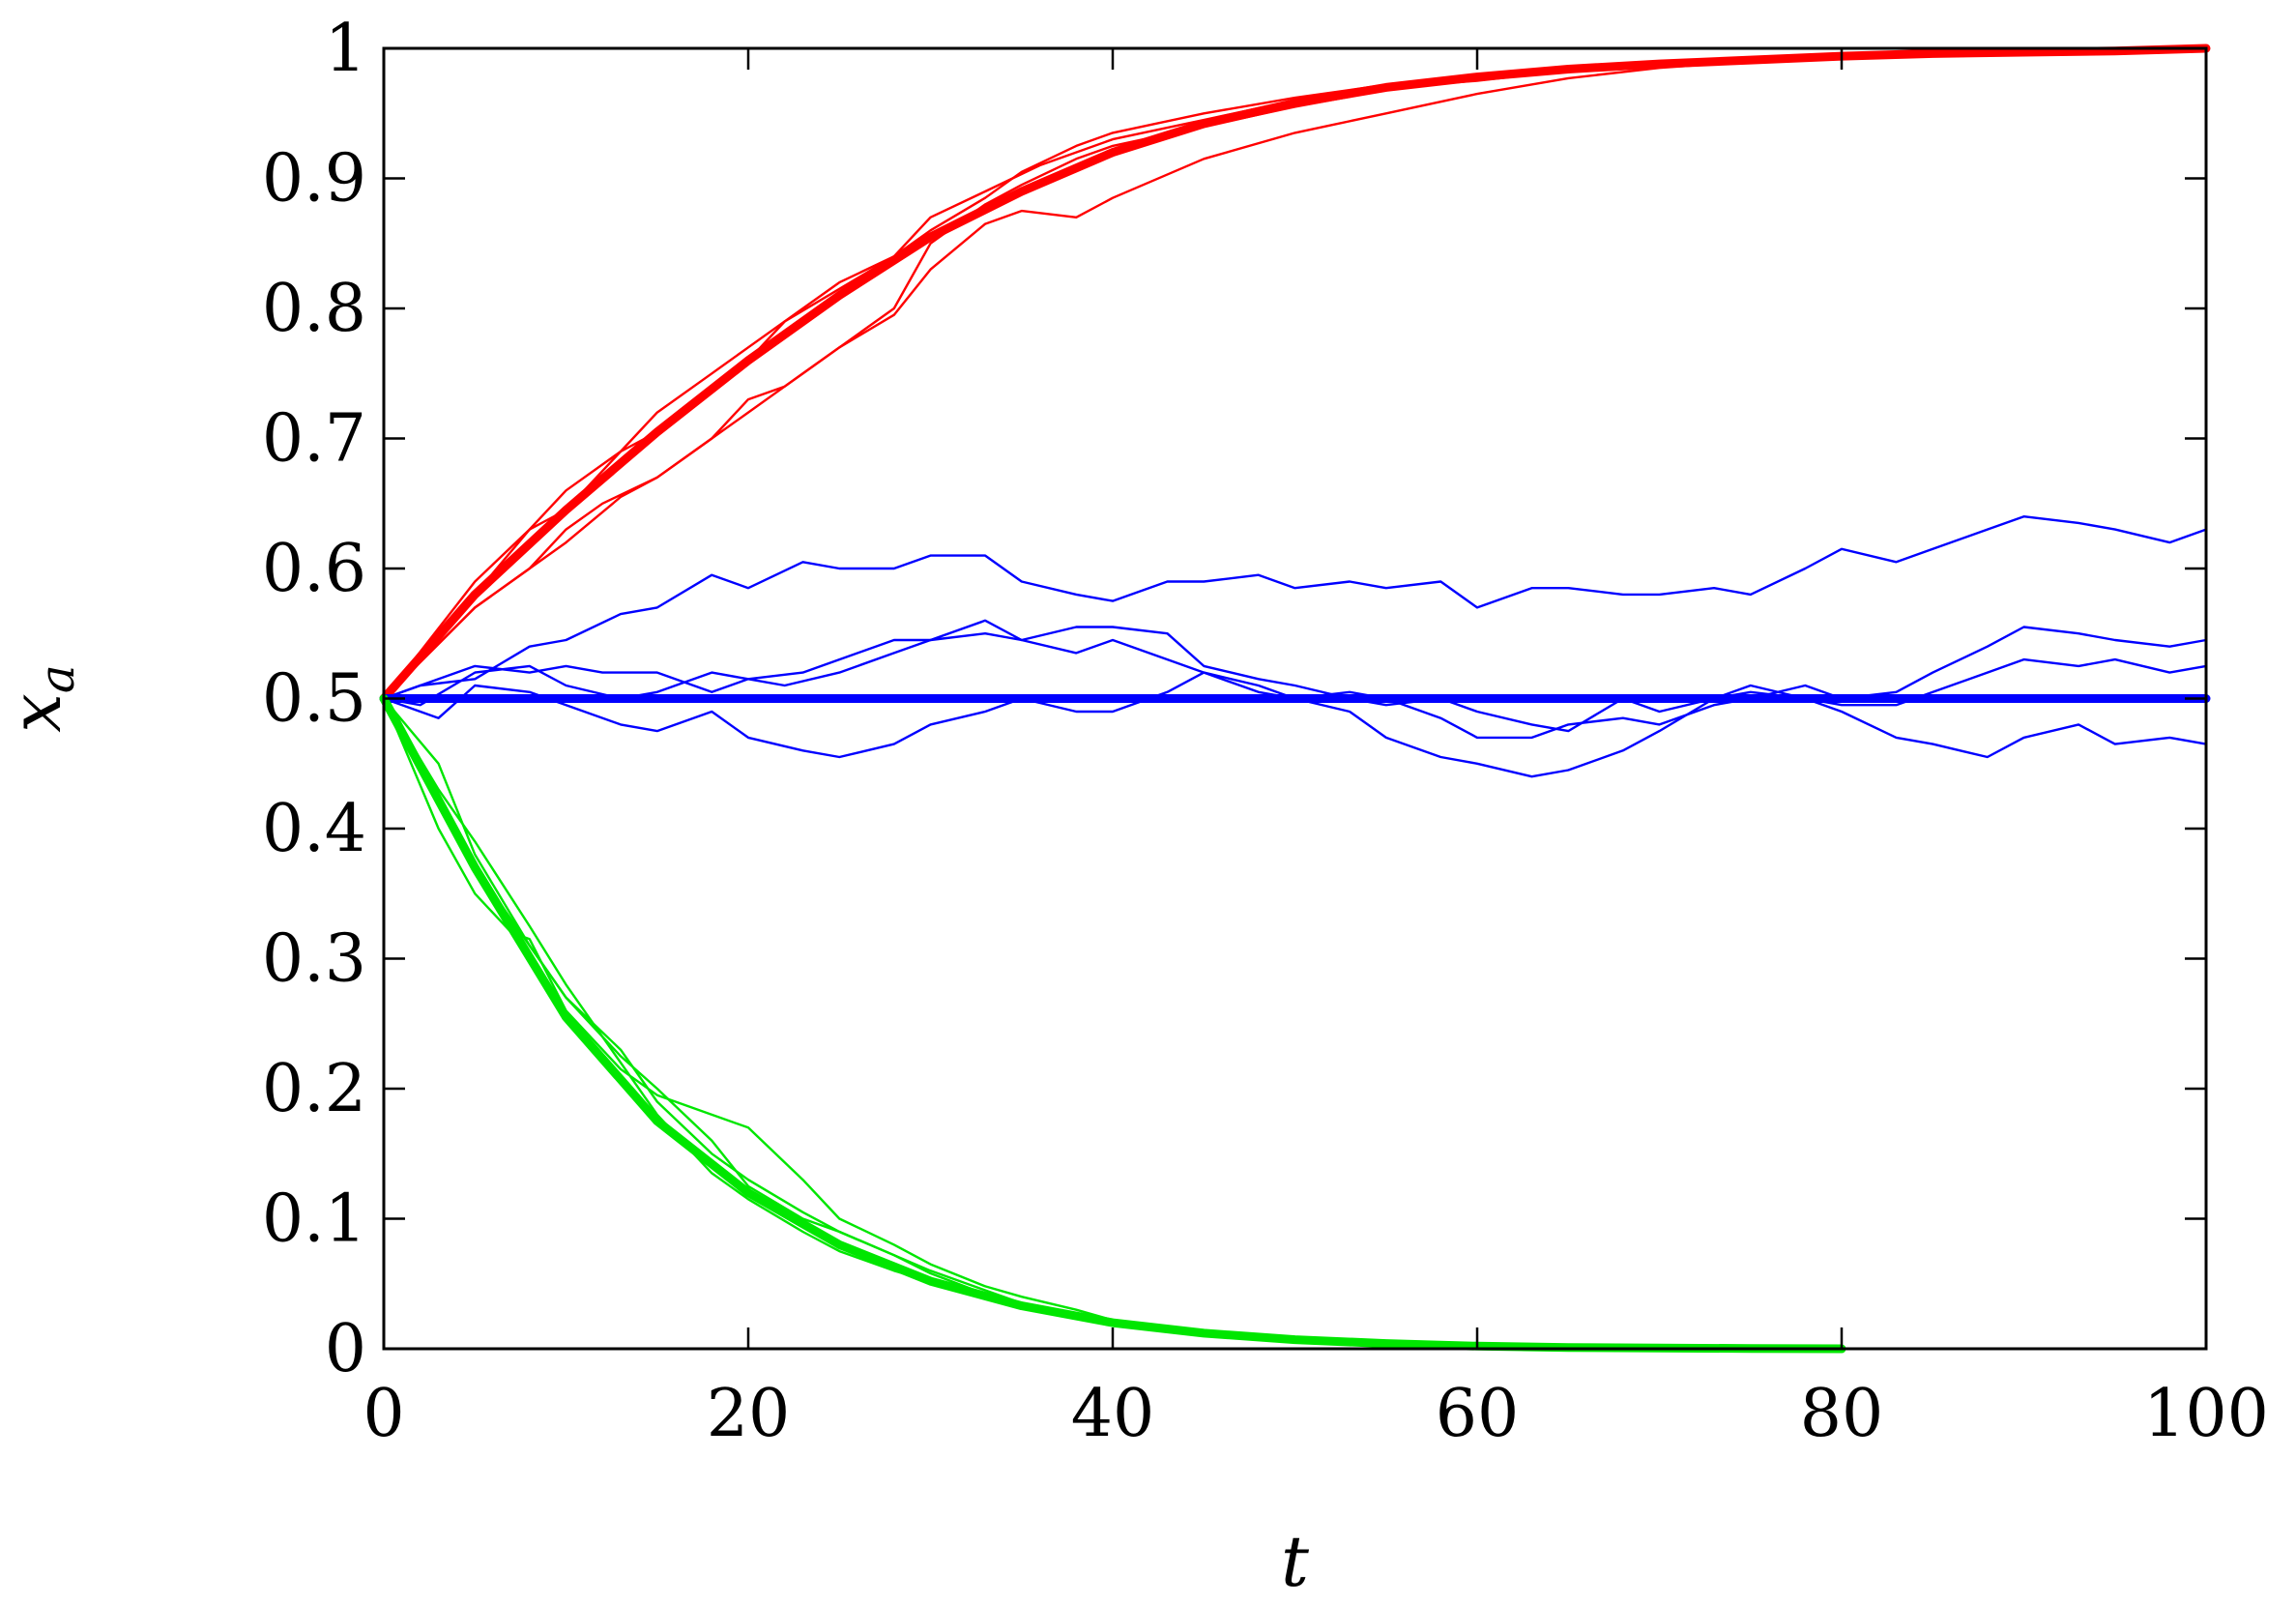 The width and height of the screenshot is (2296, 1604). Describe the element at coordinates (38, 713) in the screenshot. I see `y-axis-label-main: x` at that location.